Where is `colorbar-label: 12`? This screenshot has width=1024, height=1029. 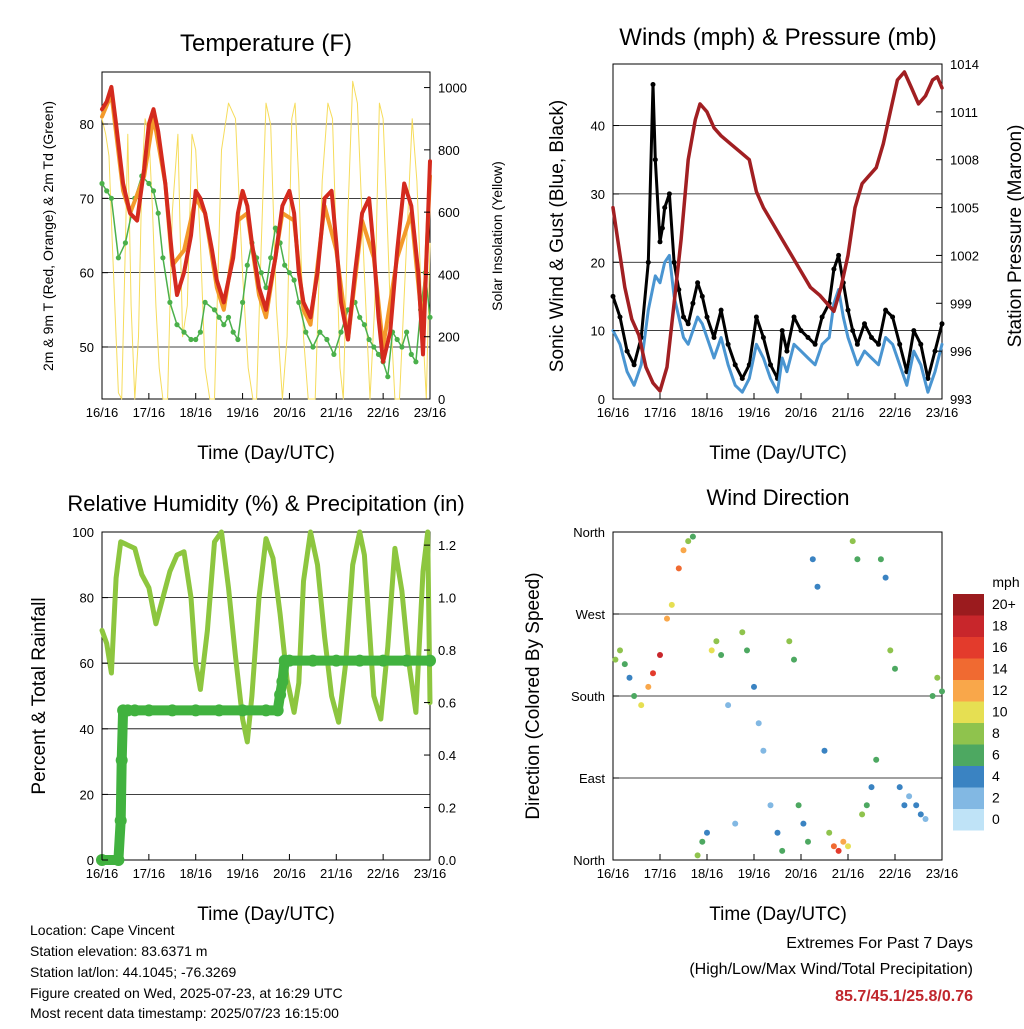 colorbar-label: 12 is located at coordinates (1000, 690).